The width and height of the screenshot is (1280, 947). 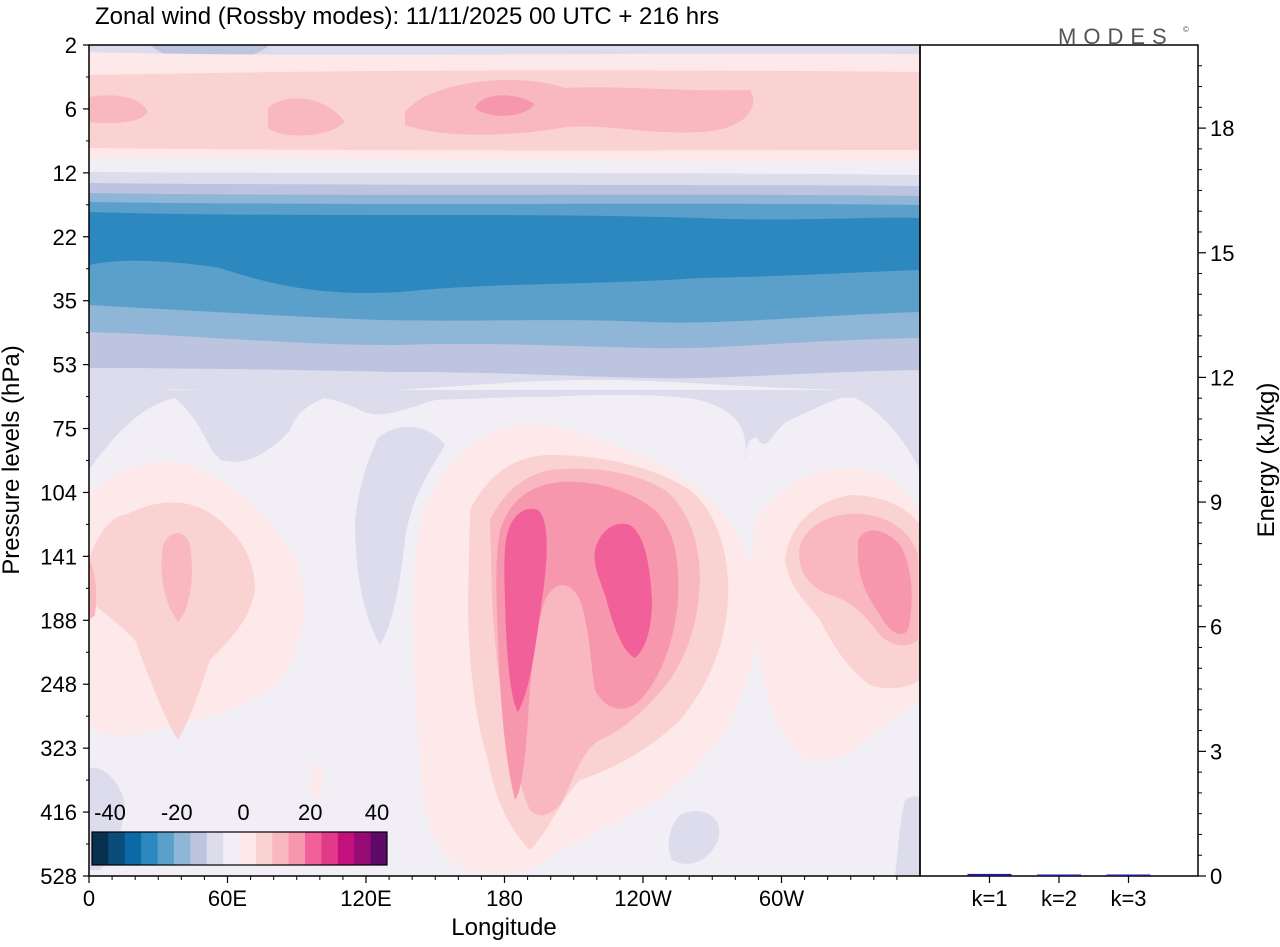 I want to click on energy-tick-label: 15, so click(x=1222, y=253).